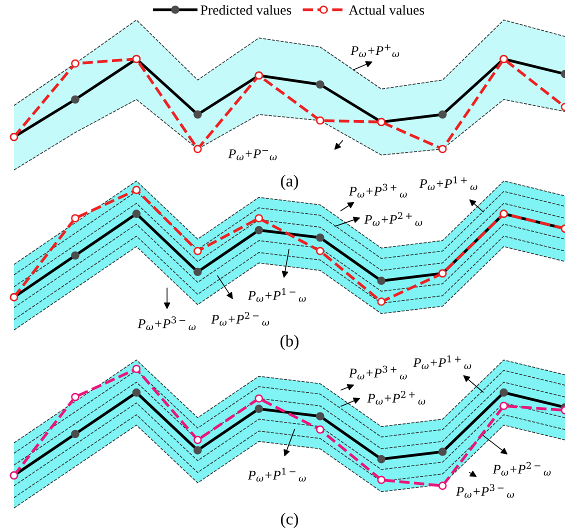 Image resolution: width=565 pixels, height=530 pixels. I want to click on x-axis-title: (b), so click(289, 342).